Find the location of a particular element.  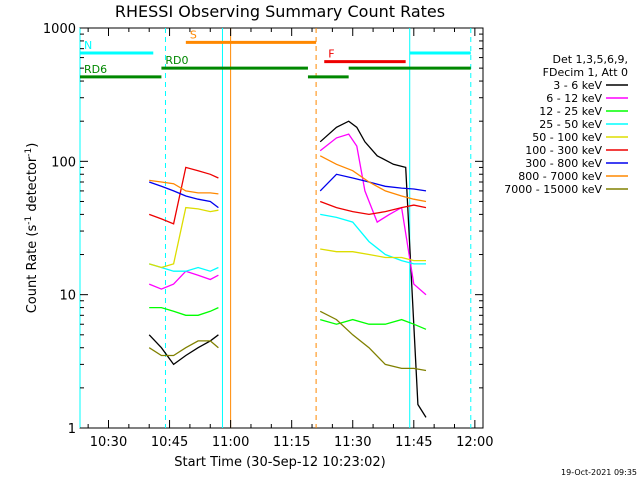

x-tick-label: 12:00 is located at coordinates (474, 442).